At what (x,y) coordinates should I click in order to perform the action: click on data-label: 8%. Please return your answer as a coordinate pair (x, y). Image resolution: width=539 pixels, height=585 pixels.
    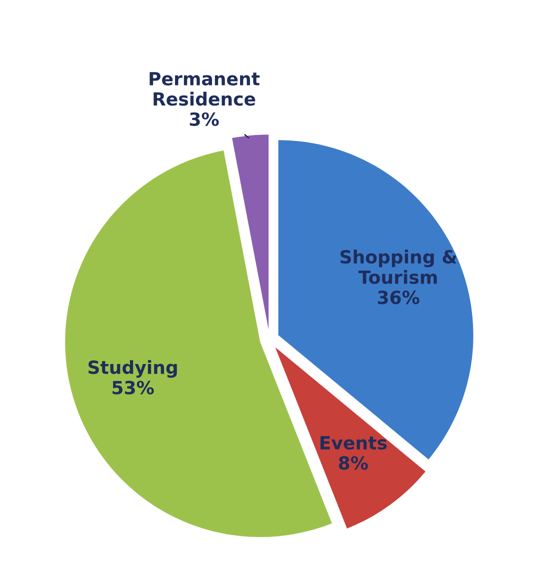
    Looking at the image, I should click on (353, 463).